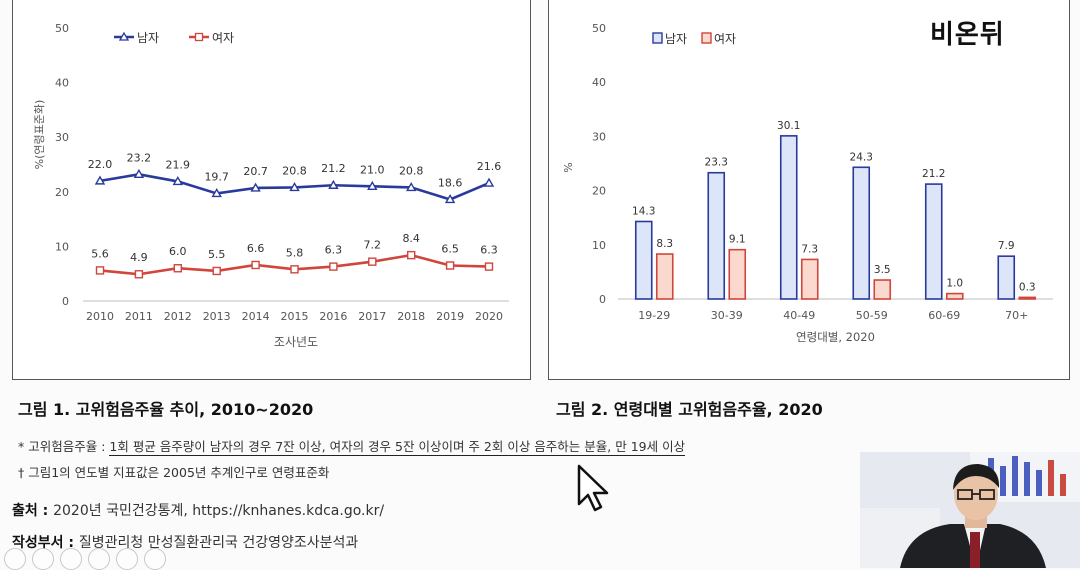  What do you see at coordinates (725, 39) in the screenshot?
I see `legend-label: 여자` at bounding box center [725, 39].